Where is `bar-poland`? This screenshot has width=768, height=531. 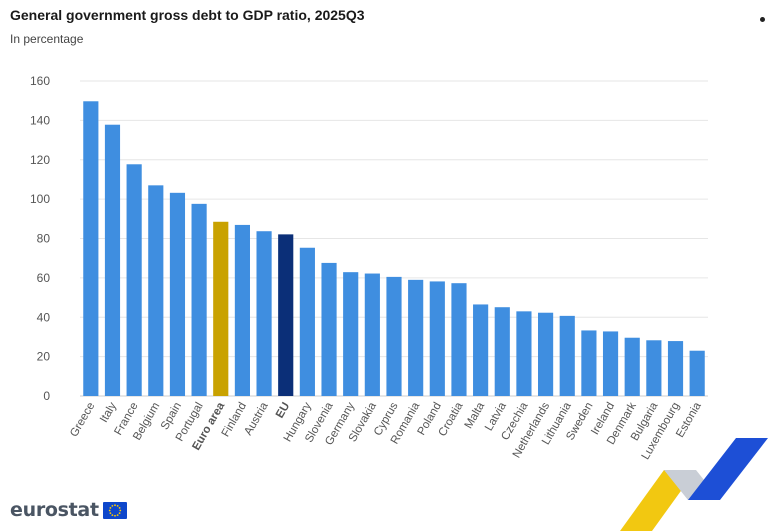 bar-poland is located at coordinates (437, 338).